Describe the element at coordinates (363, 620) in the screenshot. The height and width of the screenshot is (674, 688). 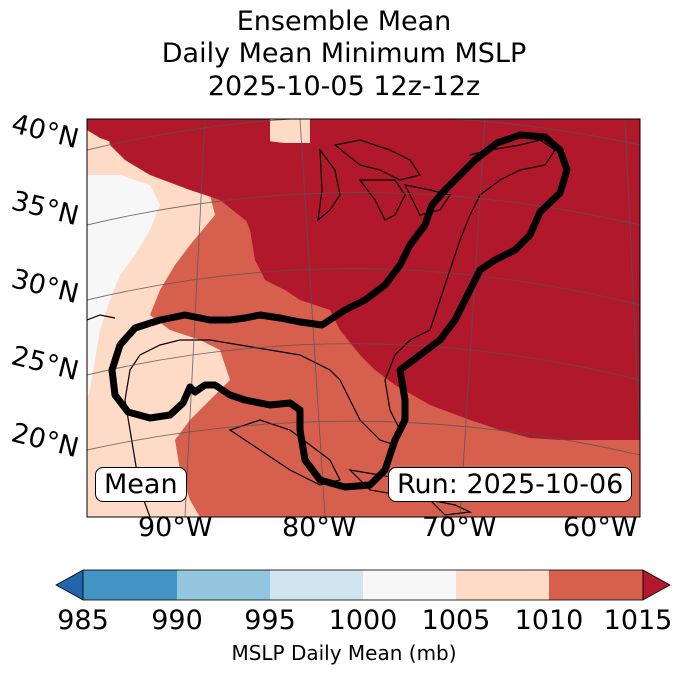
I see `colorbar-tick-1000: 1000` at that location.